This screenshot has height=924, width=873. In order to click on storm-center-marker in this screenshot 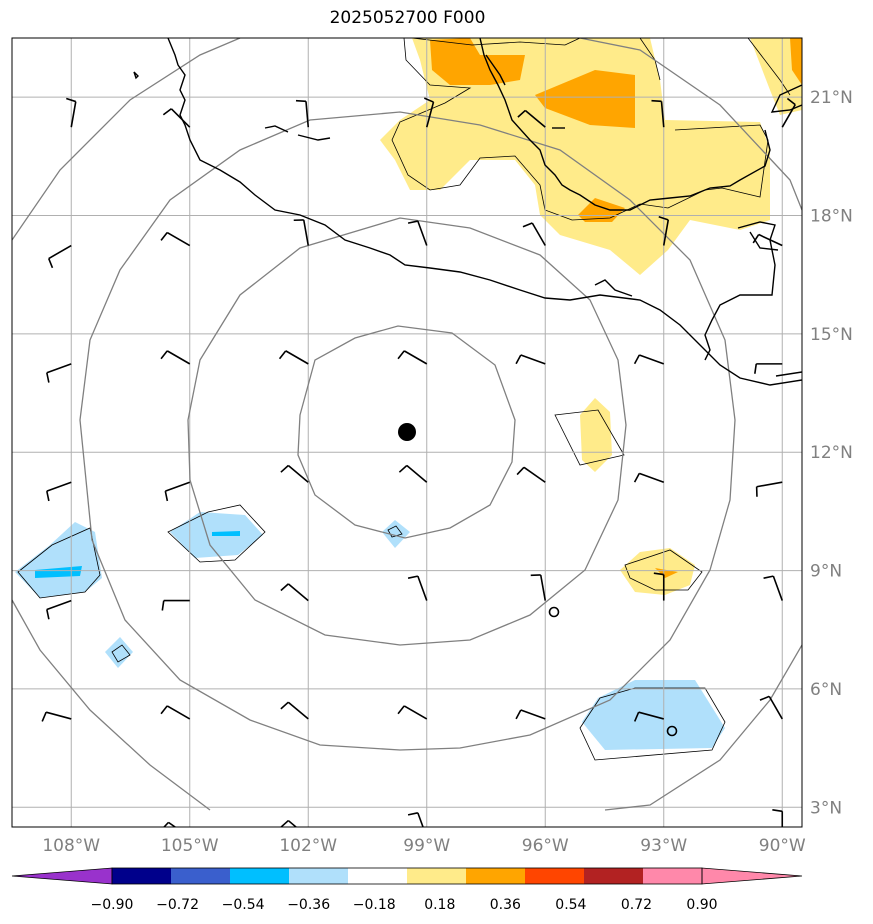, I will do `click(407, 432)`.